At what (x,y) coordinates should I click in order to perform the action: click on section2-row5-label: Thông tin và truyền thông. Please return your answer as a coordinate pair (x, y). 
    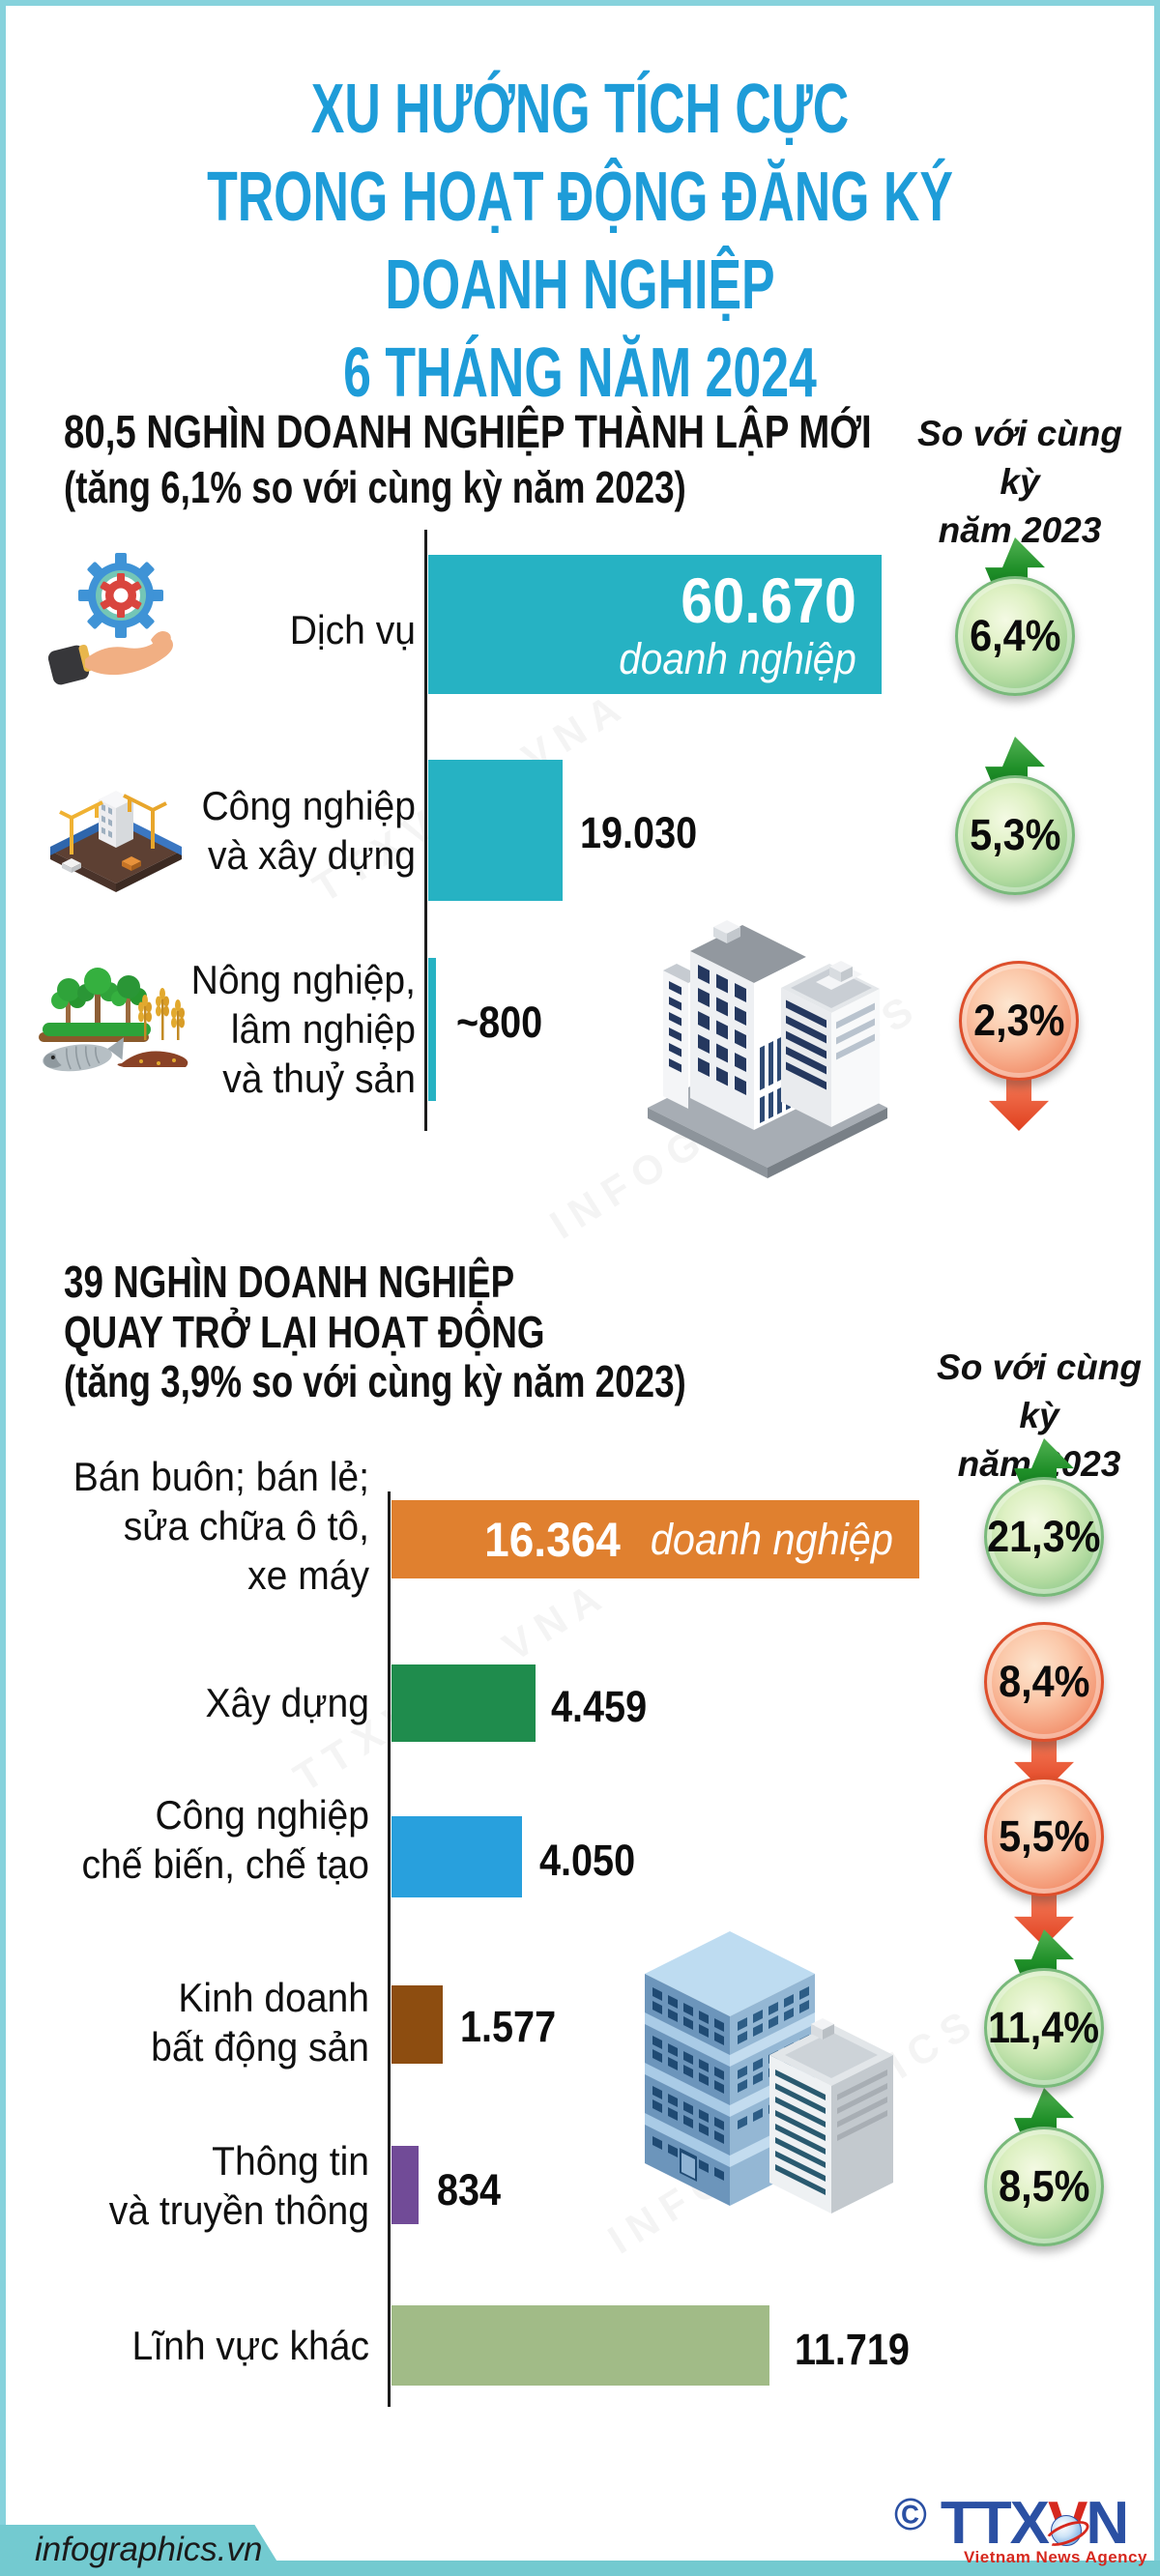
    Looking at the image, I should click on (239, 2185).